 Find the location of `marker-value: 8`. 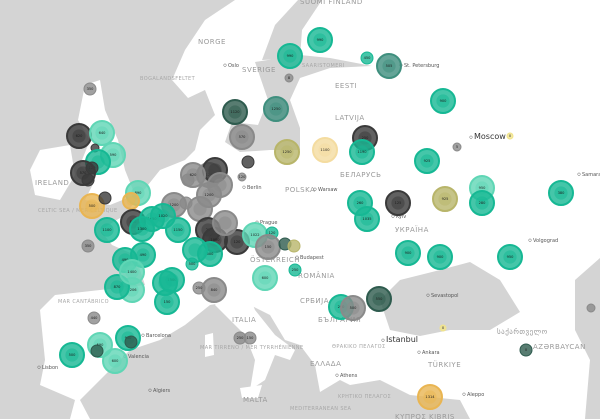

marker-value: 8 is located at coordinates (289, 78).